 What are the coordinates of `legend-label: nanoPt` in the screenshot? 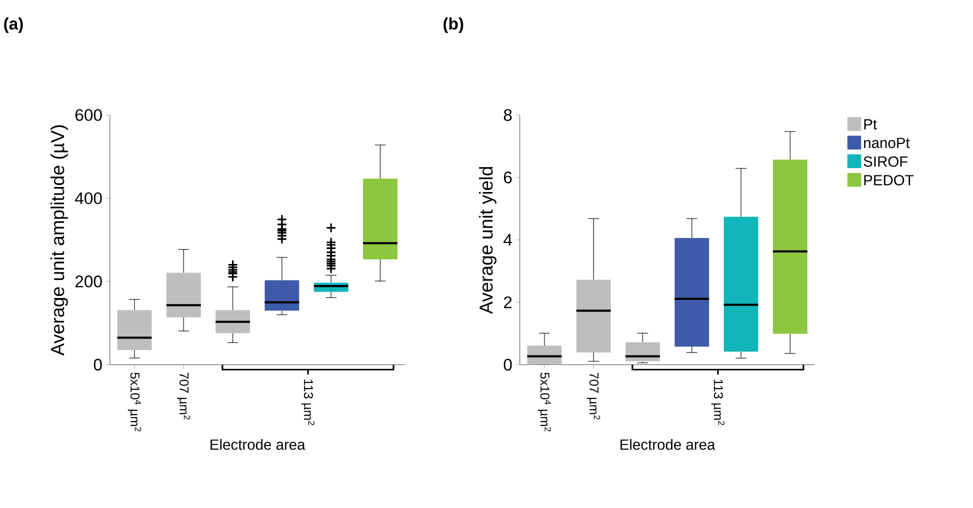 It's located at (887, 143).